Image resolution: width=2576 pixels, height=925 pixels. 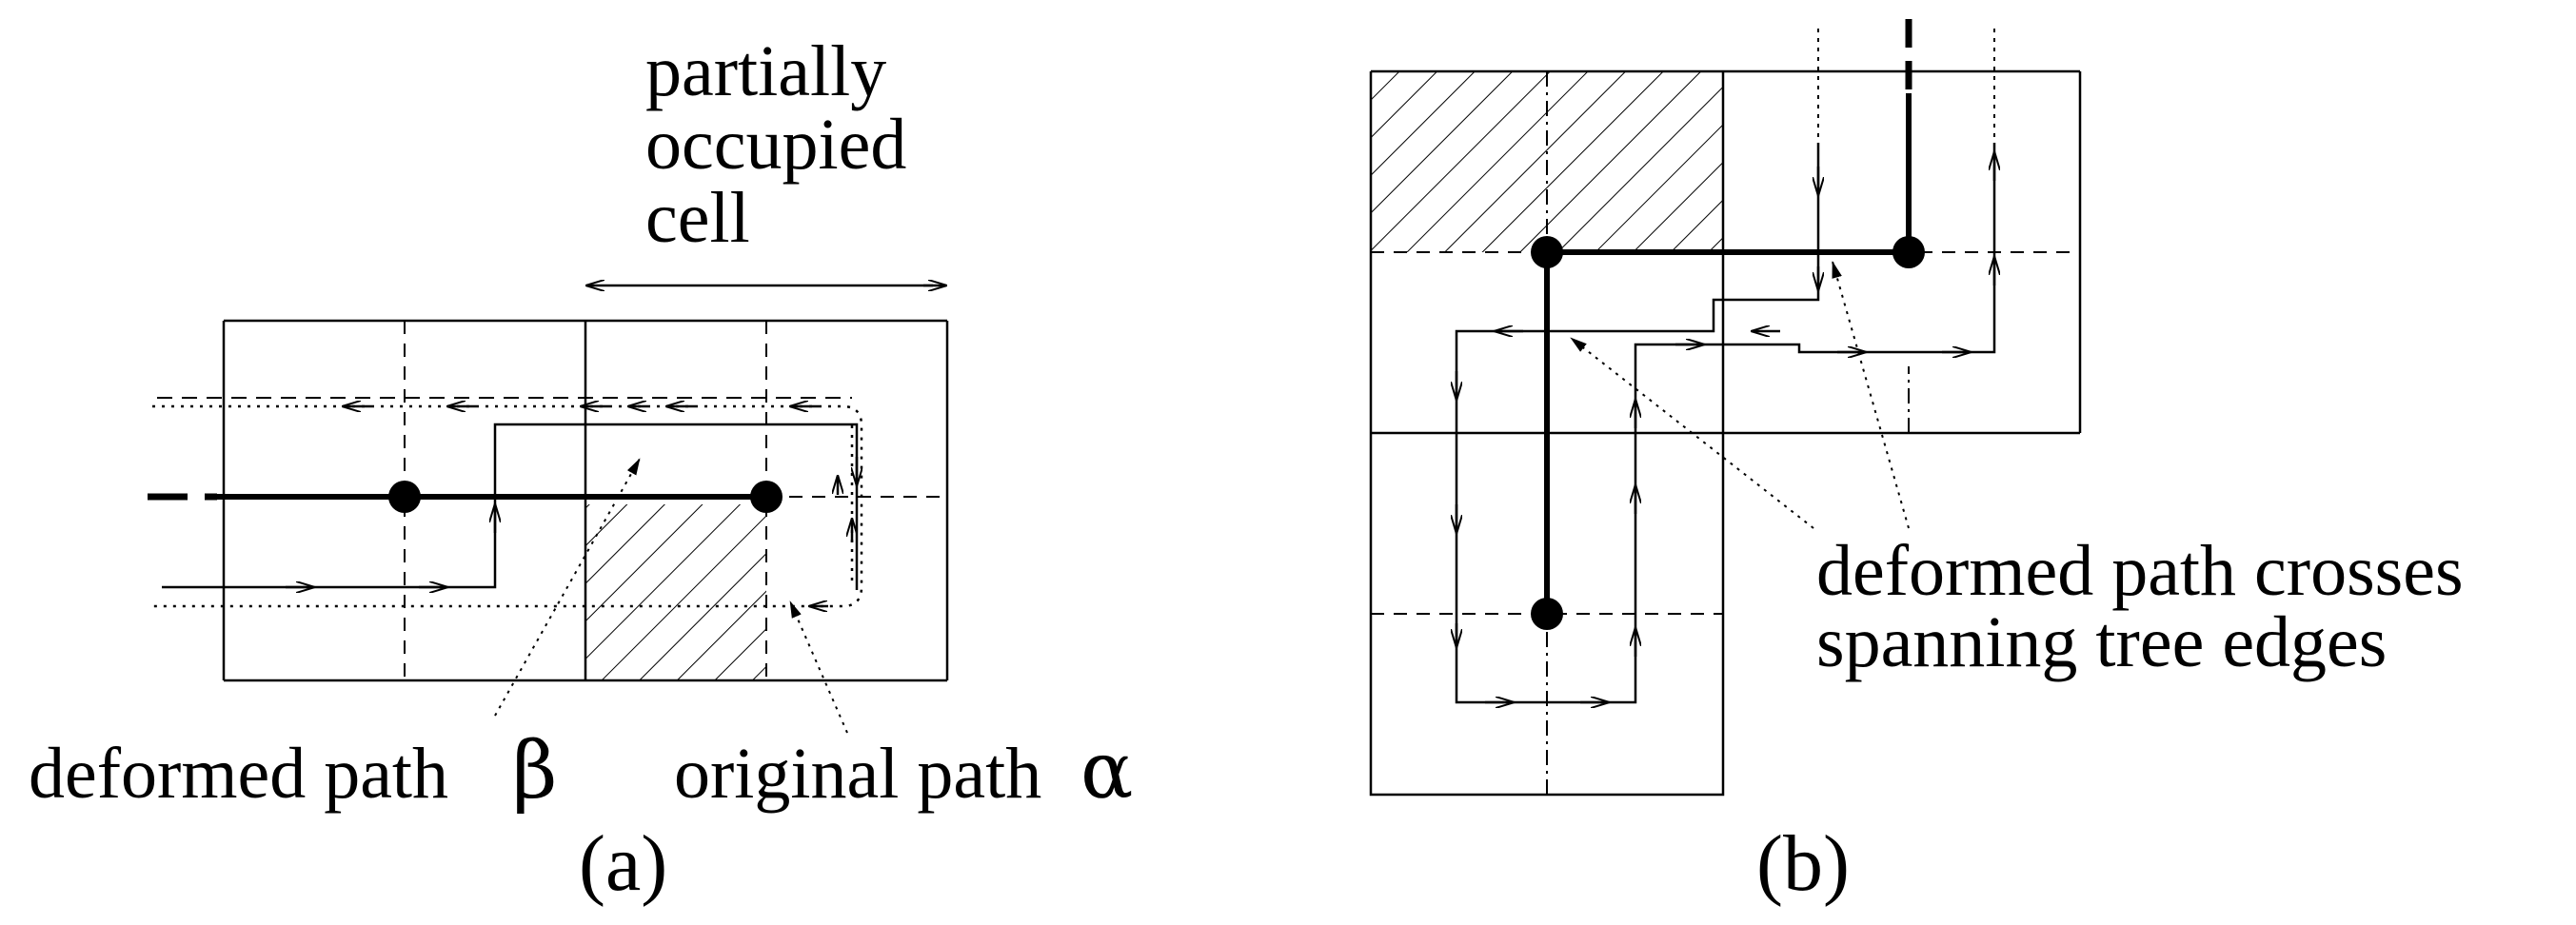 What do you see at coordinates (765, 71) in the screenshot?
I see `cell-label-line-1: partially` at bounding box center [765, 71].